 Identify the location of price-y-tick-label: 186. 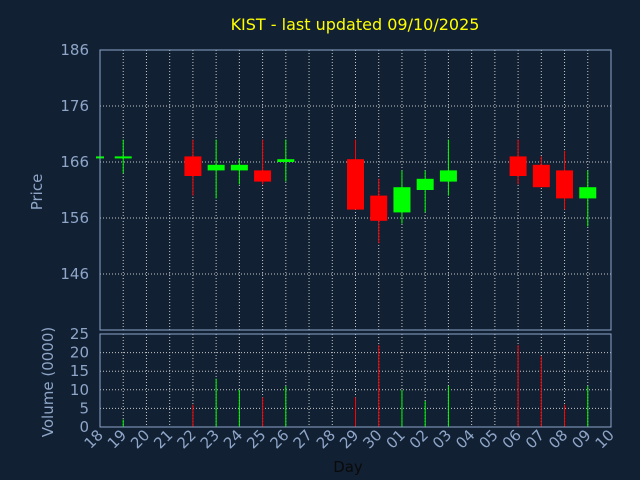
(74, 50).